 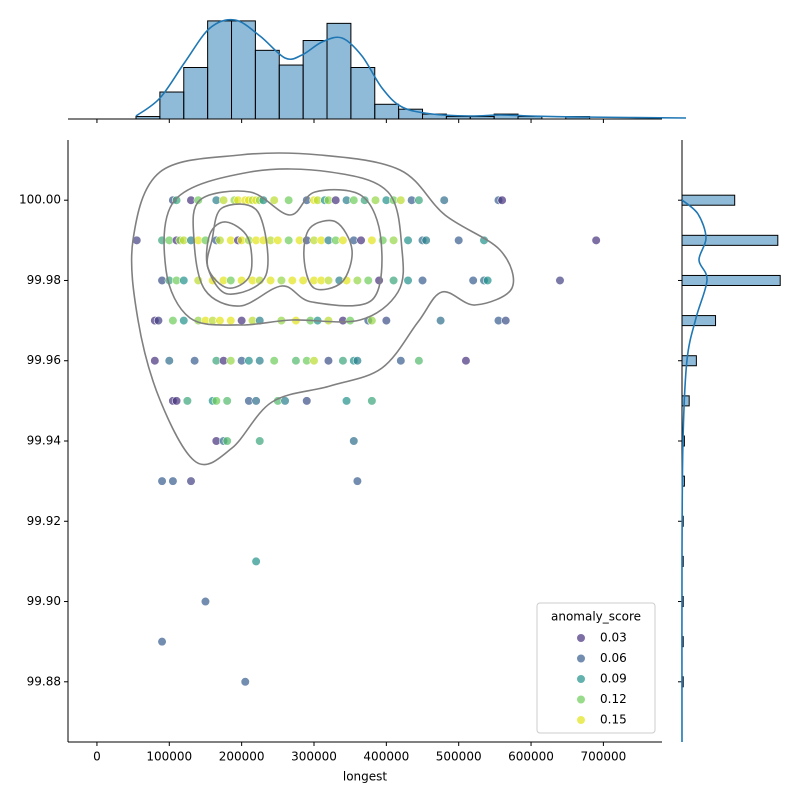 What do you see at coordinates (411, 68) in the screenshot?
I see `top-kde-curve` at bounding box center [411, 68].